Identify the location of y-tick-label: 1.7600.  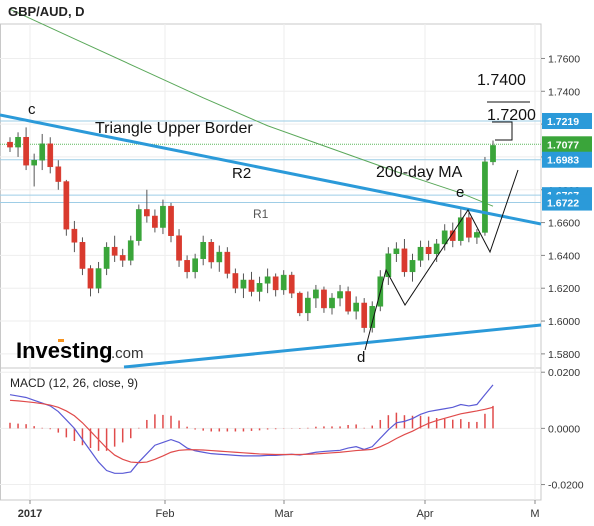
(564, 59).